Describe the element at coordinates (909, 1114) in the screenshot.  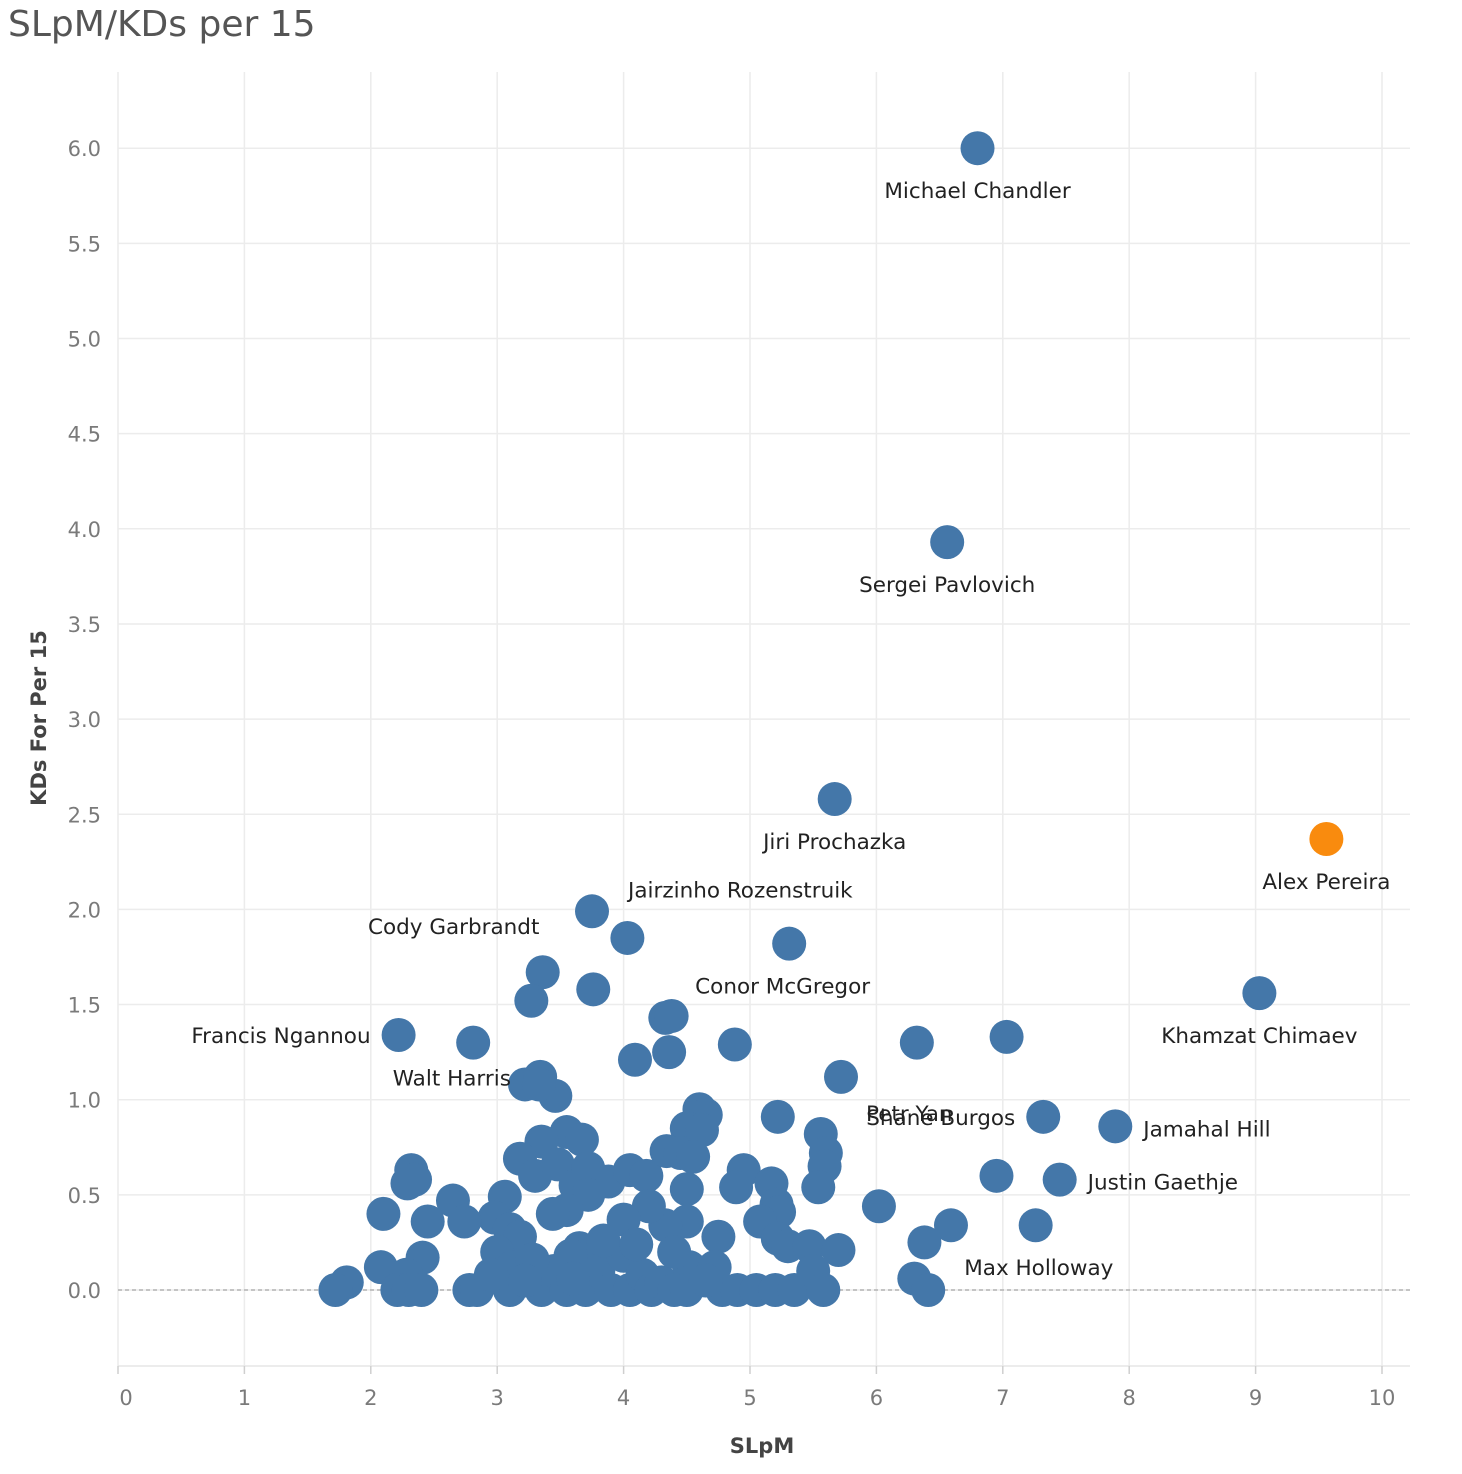
I see `point-label: Petr Yan` at that location.